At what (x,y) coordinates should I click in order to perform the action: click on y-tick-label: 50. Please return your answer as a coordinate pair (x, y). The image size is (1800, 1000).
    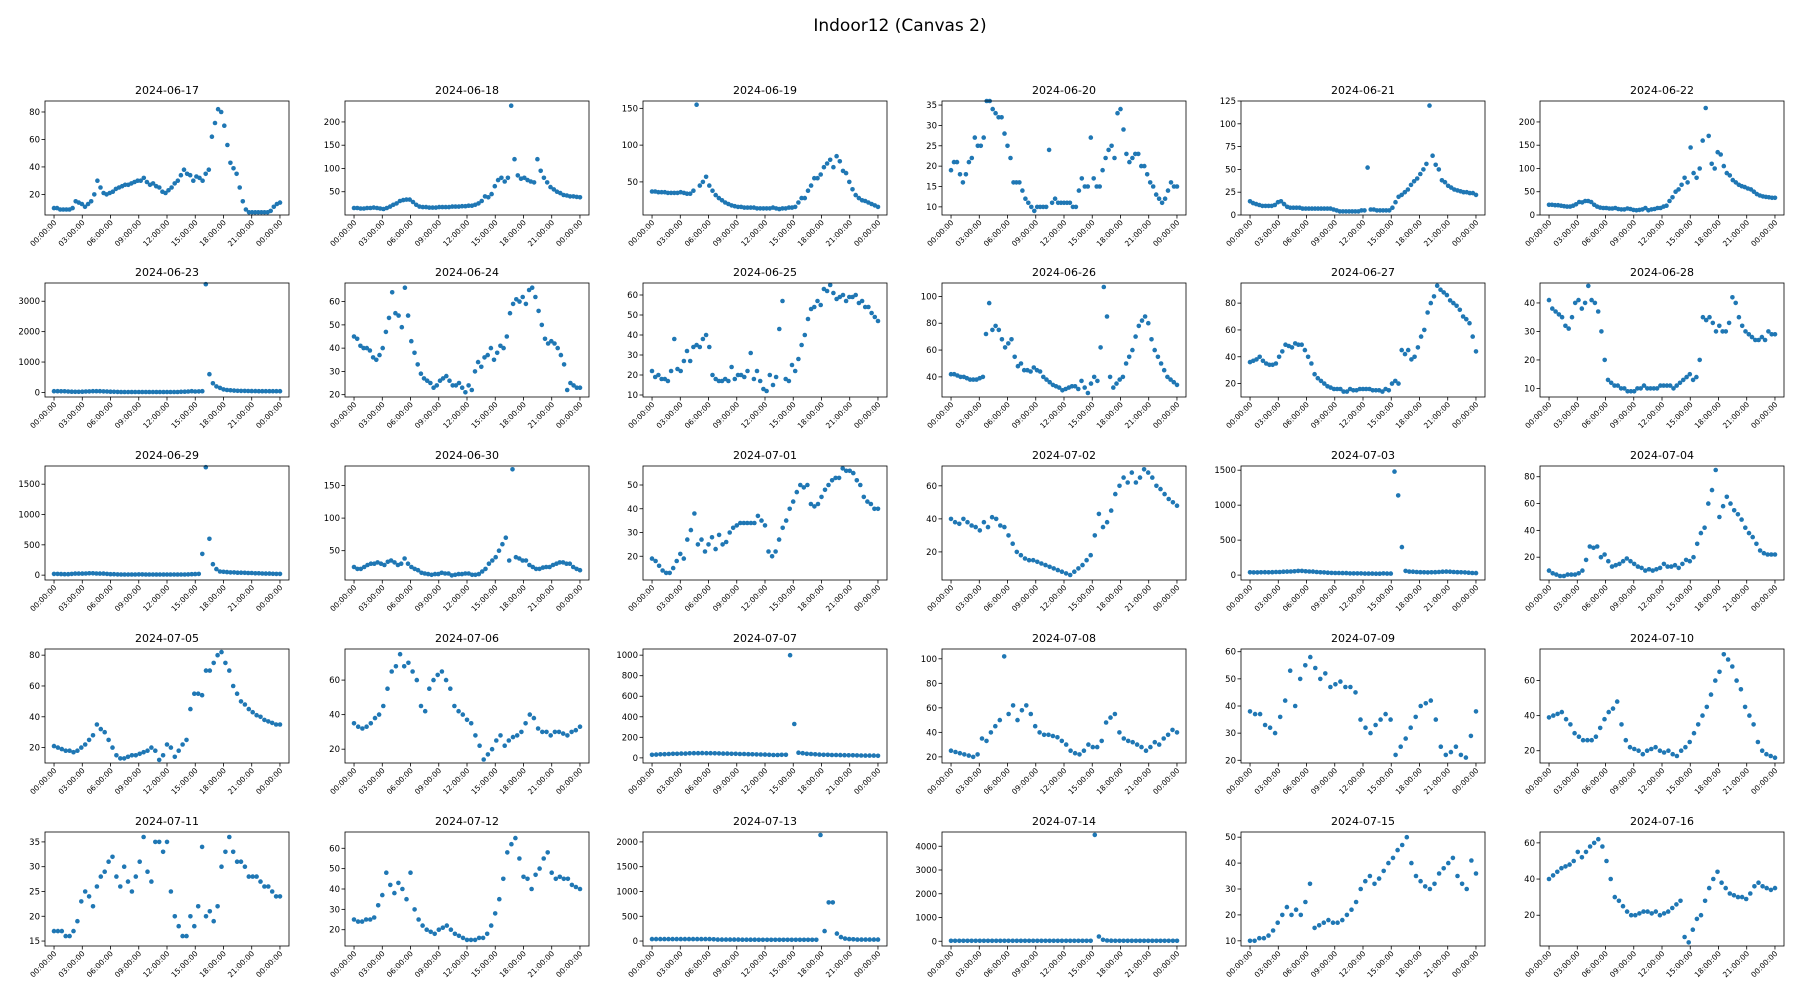
    Looking at the image, I should click on (632, 183).